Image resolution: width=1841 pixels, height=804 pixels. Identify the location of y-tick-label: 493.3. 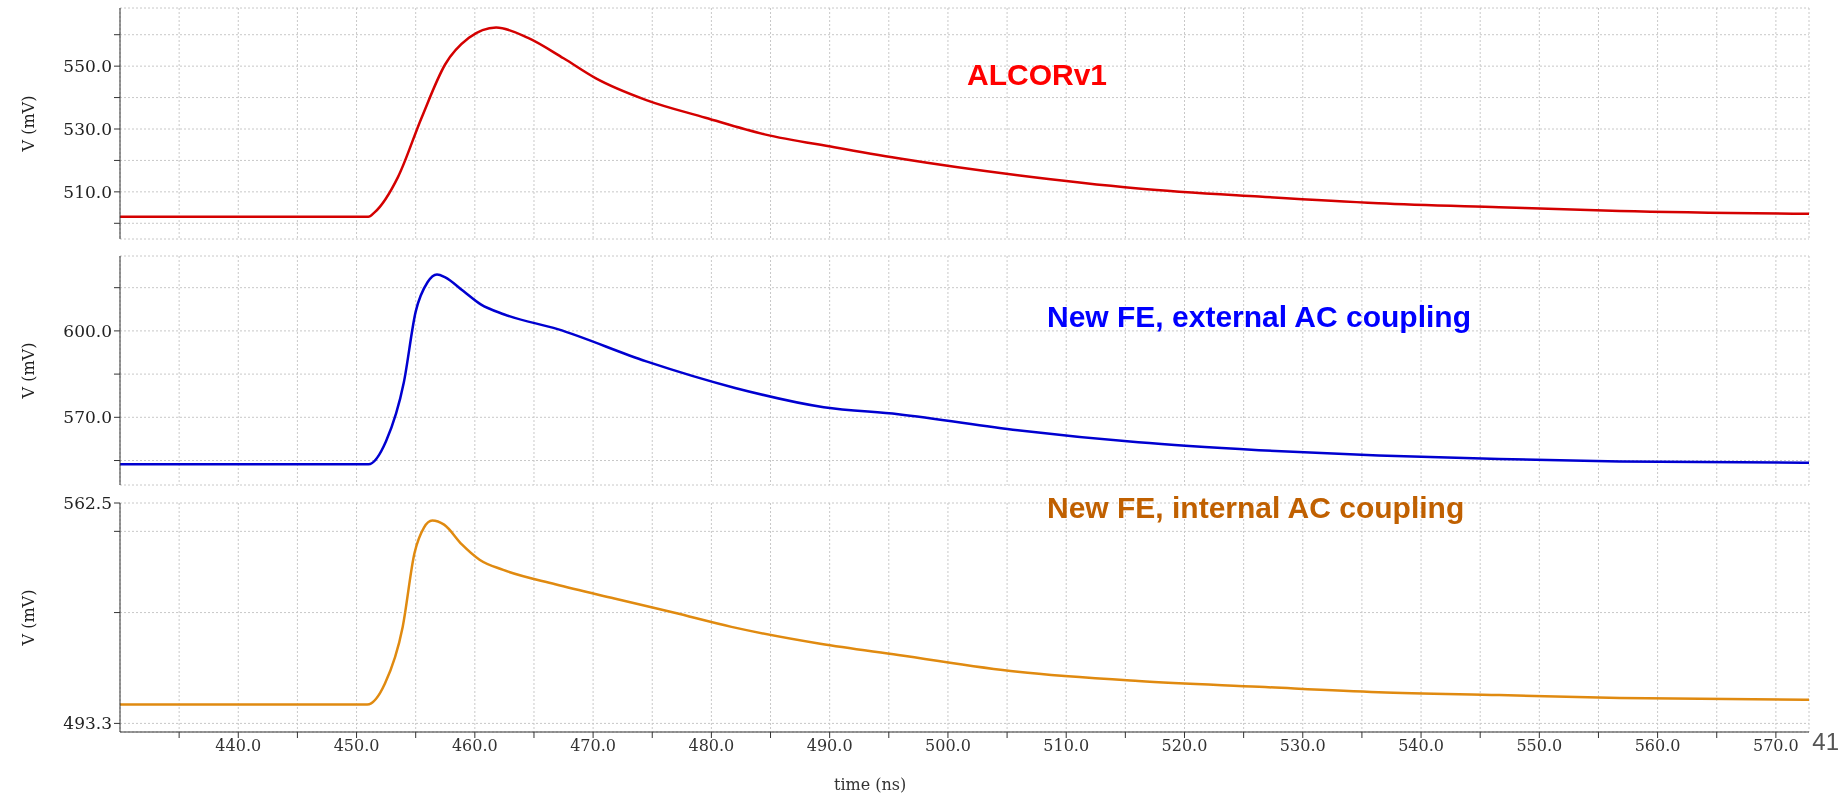
(87, 723).